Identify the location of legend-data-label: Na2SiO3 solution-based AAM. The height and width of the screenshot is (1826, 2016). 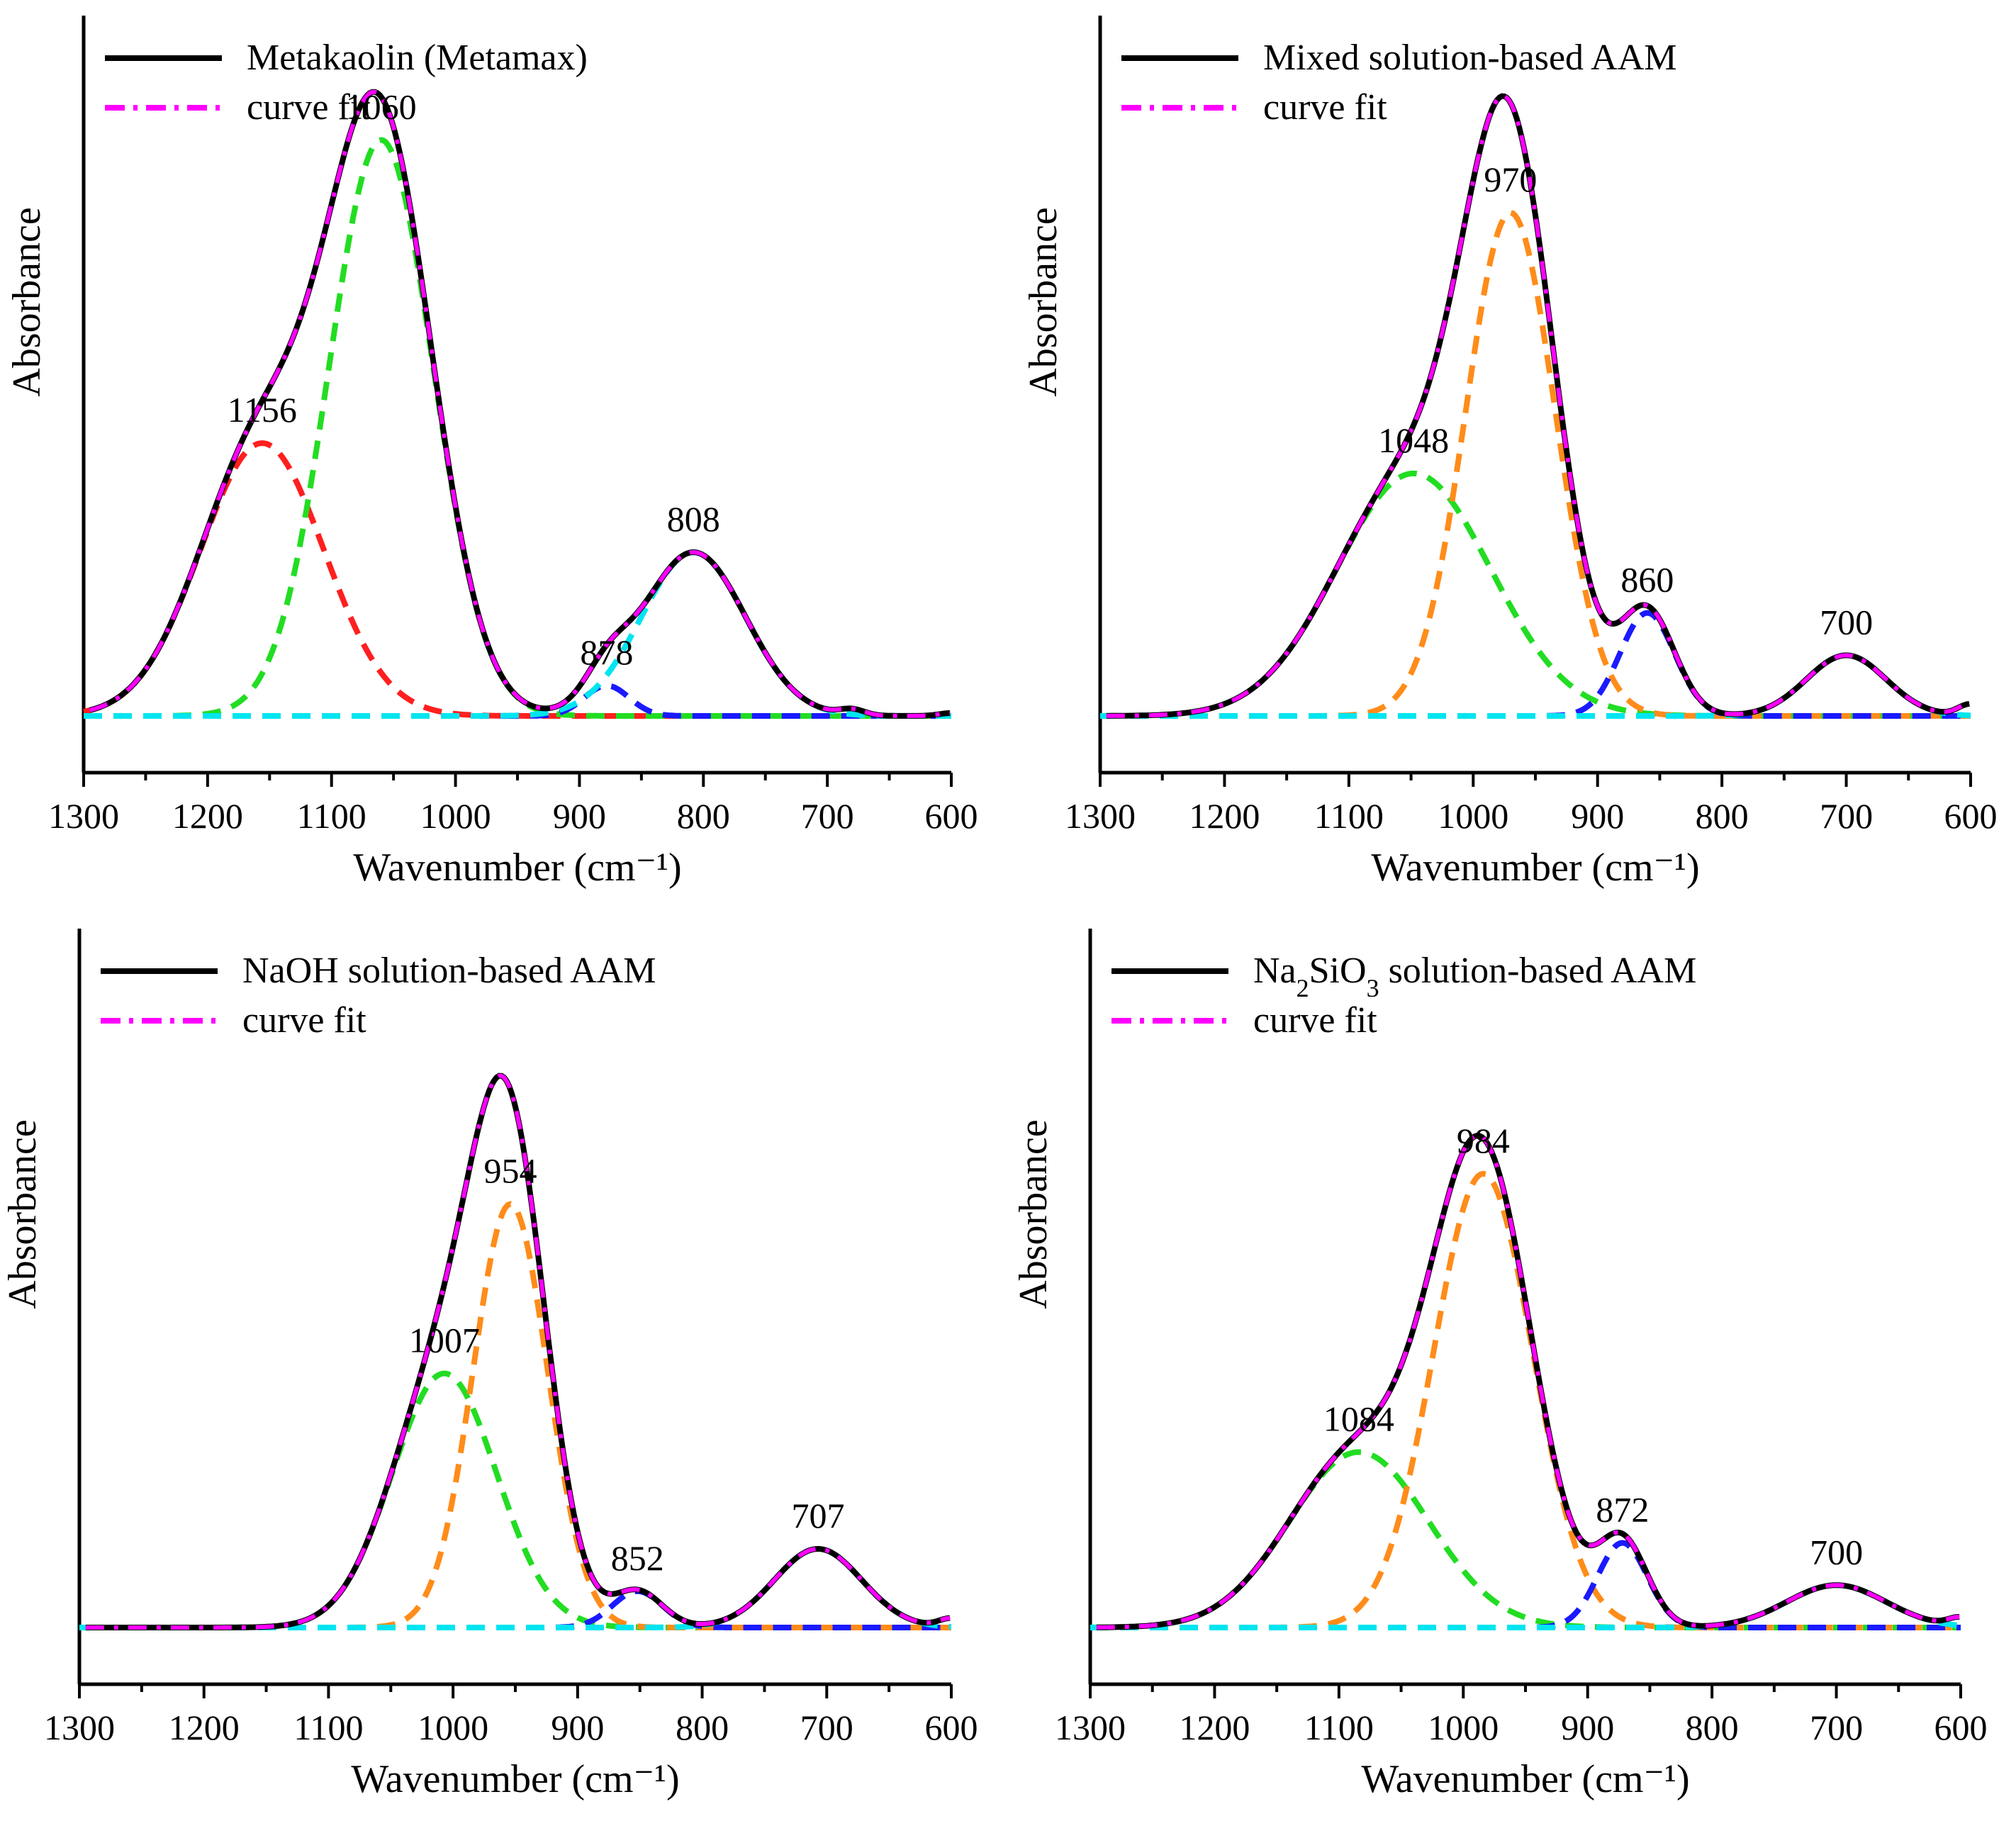
(1474, 976).